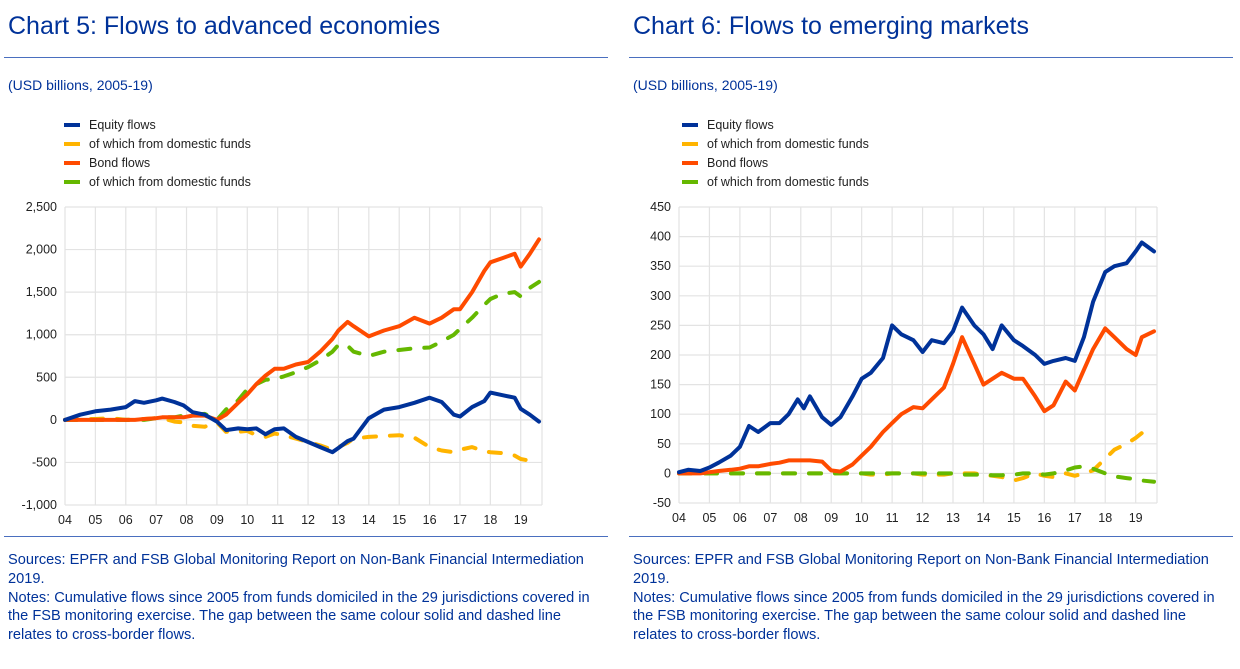 The image size is (1240, 669). I want to click on chart-title: Chart 6: Flows to emerging markets, so click(831, 26).